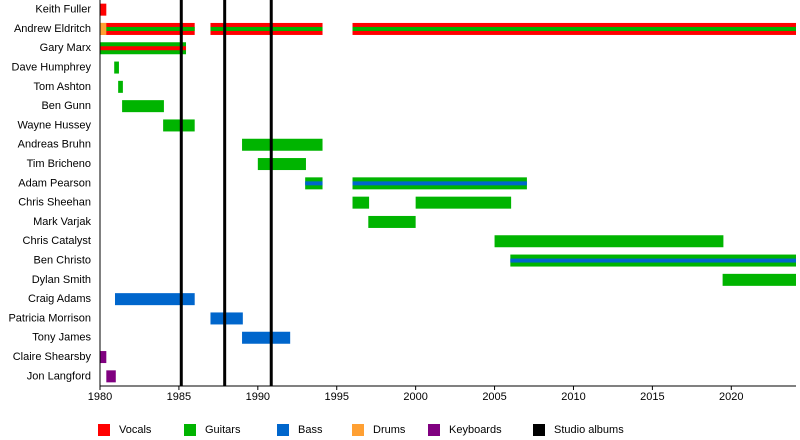  Describe the element at coordinates (57, 241) in the screenshot. I see `member-label: Chris Catalyst` at that location.